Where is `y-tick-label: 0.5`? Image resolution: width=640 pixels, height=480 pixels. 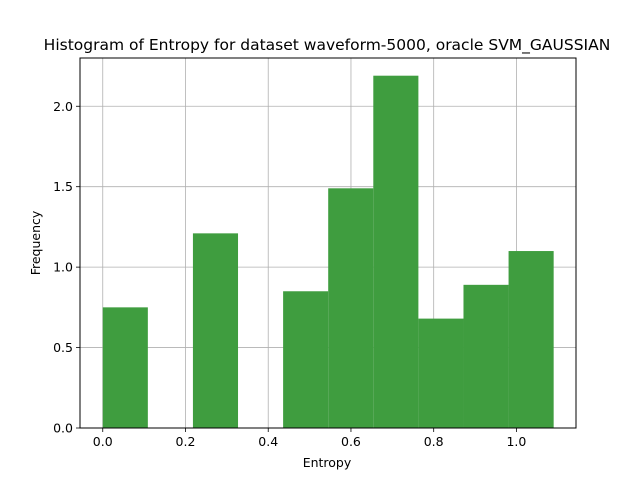
y-tick-label: 0.5 is located at coordinates (63, 347).